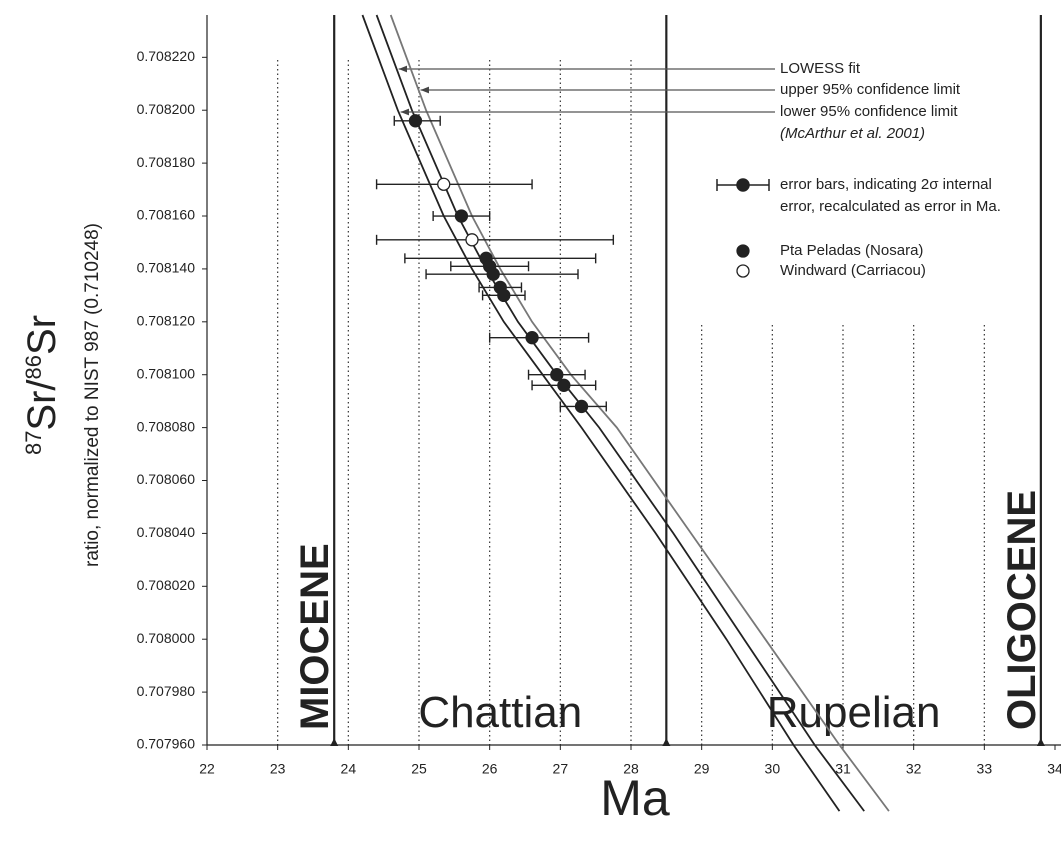 The width and height of the screenshot is (1061, 847). I want to click on y-tick-label: 0.708080, so click(166, 426).